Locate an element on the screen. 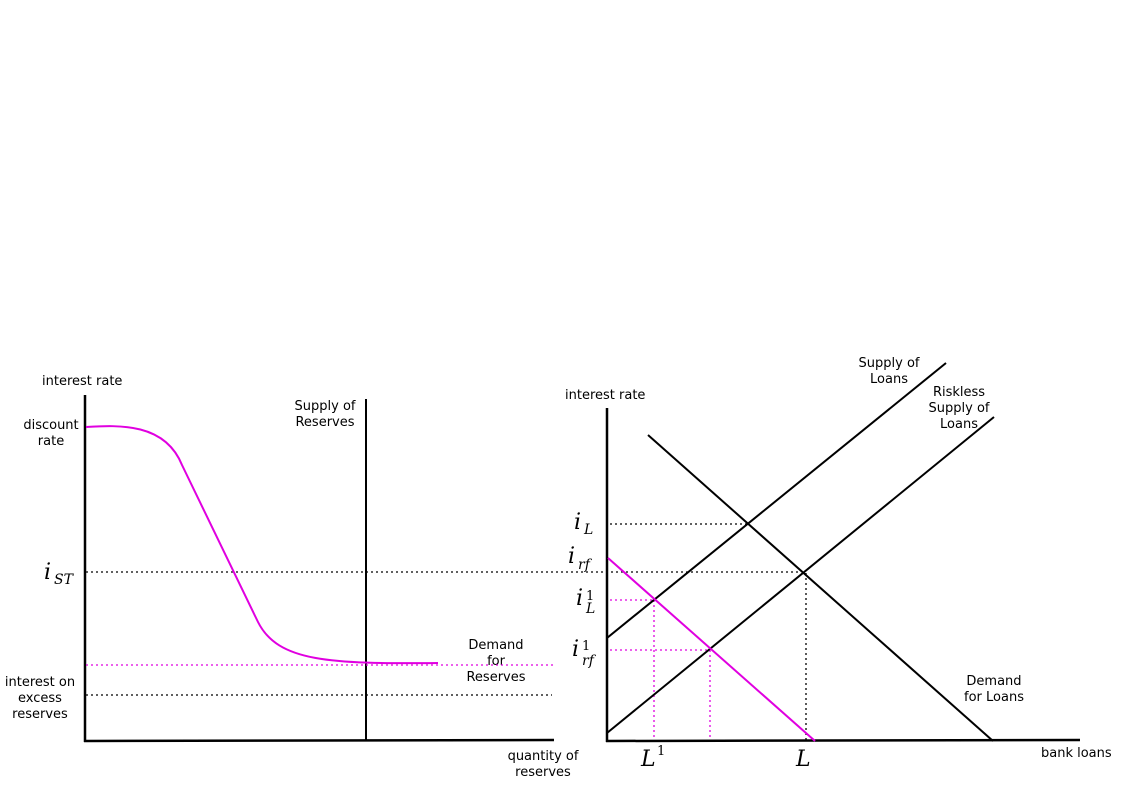  i-l-label: i L is located at coordinates (583, 524).